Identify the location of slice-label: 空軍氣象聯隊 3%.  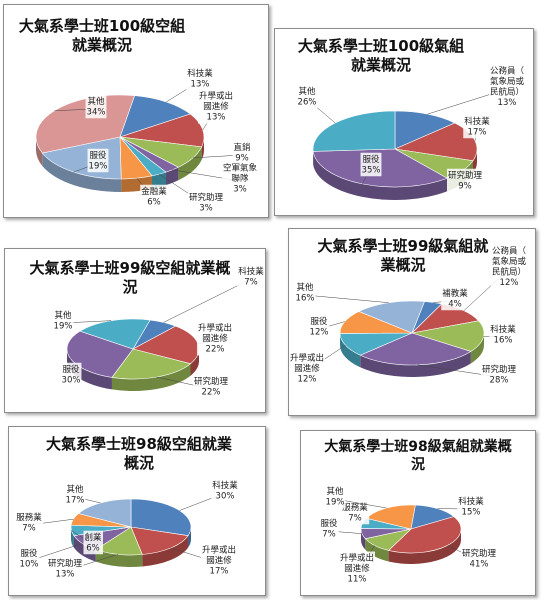
(240, 179).